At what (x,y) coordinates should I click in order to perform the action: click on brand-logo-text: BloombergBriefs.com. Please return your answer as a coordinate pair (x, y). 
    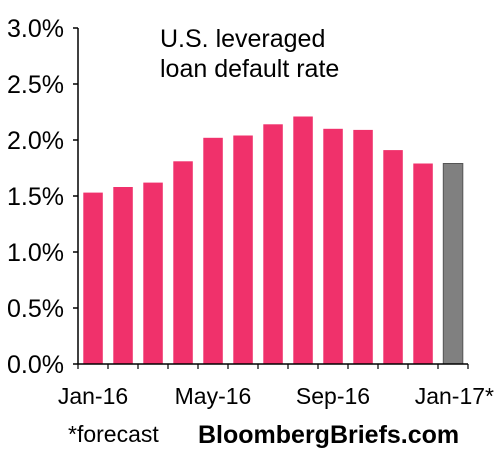
    Looking at the image, I should click on (329, 435).